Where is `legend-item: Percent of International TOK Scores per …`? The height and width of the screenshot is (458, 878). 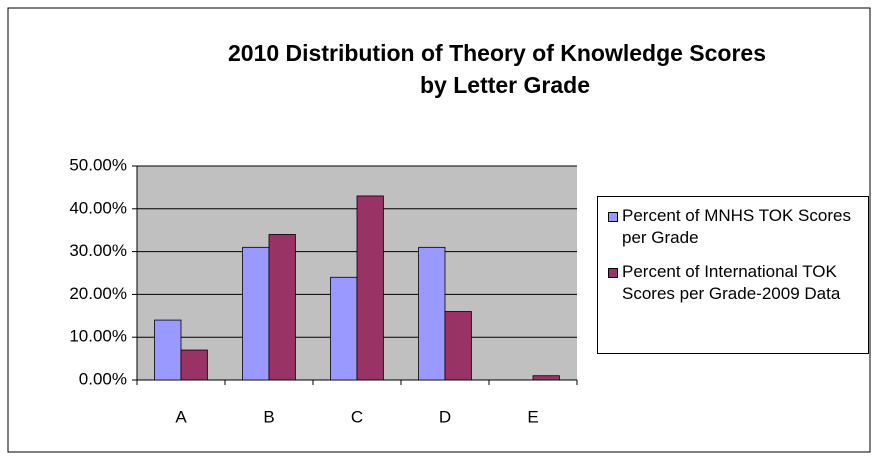 legend-item: Percent of International TOK Scores per … is located at coordinates (733, 283).